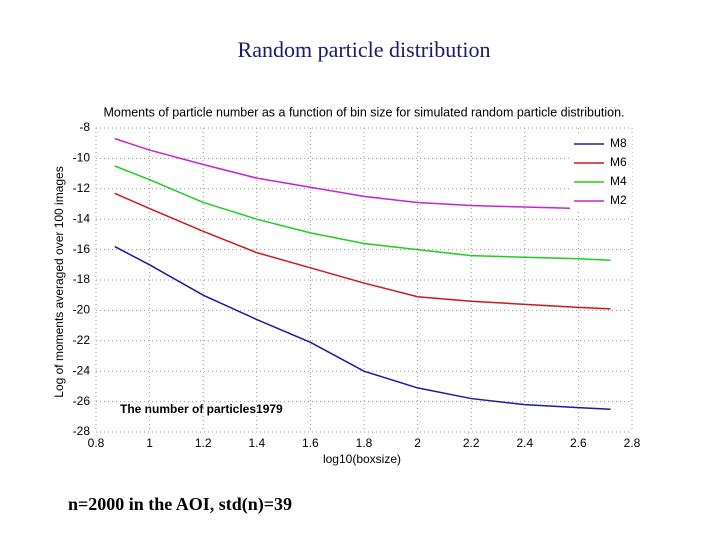  Describe the element at coordinates (82, 370) in the screenshot. I see `y-tick-label: -24` at that location.